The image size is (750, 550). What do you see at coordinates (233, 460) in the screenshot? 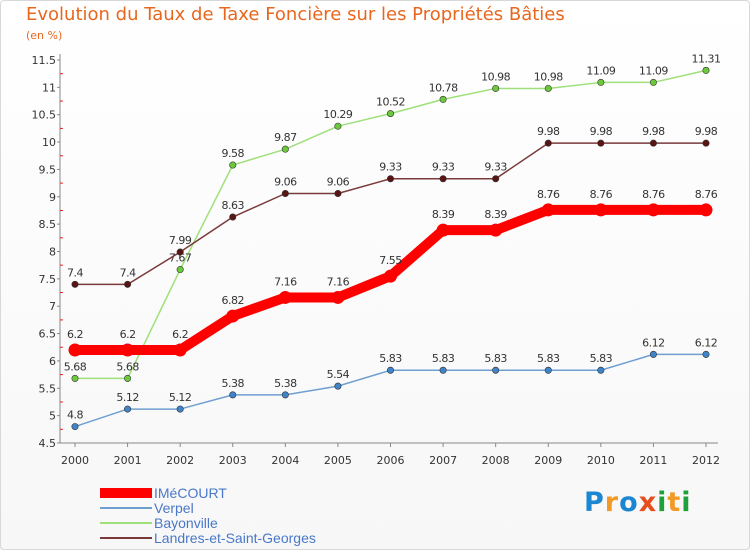
I see `x-tick-label: 2003` at bounding box center [233, 460].